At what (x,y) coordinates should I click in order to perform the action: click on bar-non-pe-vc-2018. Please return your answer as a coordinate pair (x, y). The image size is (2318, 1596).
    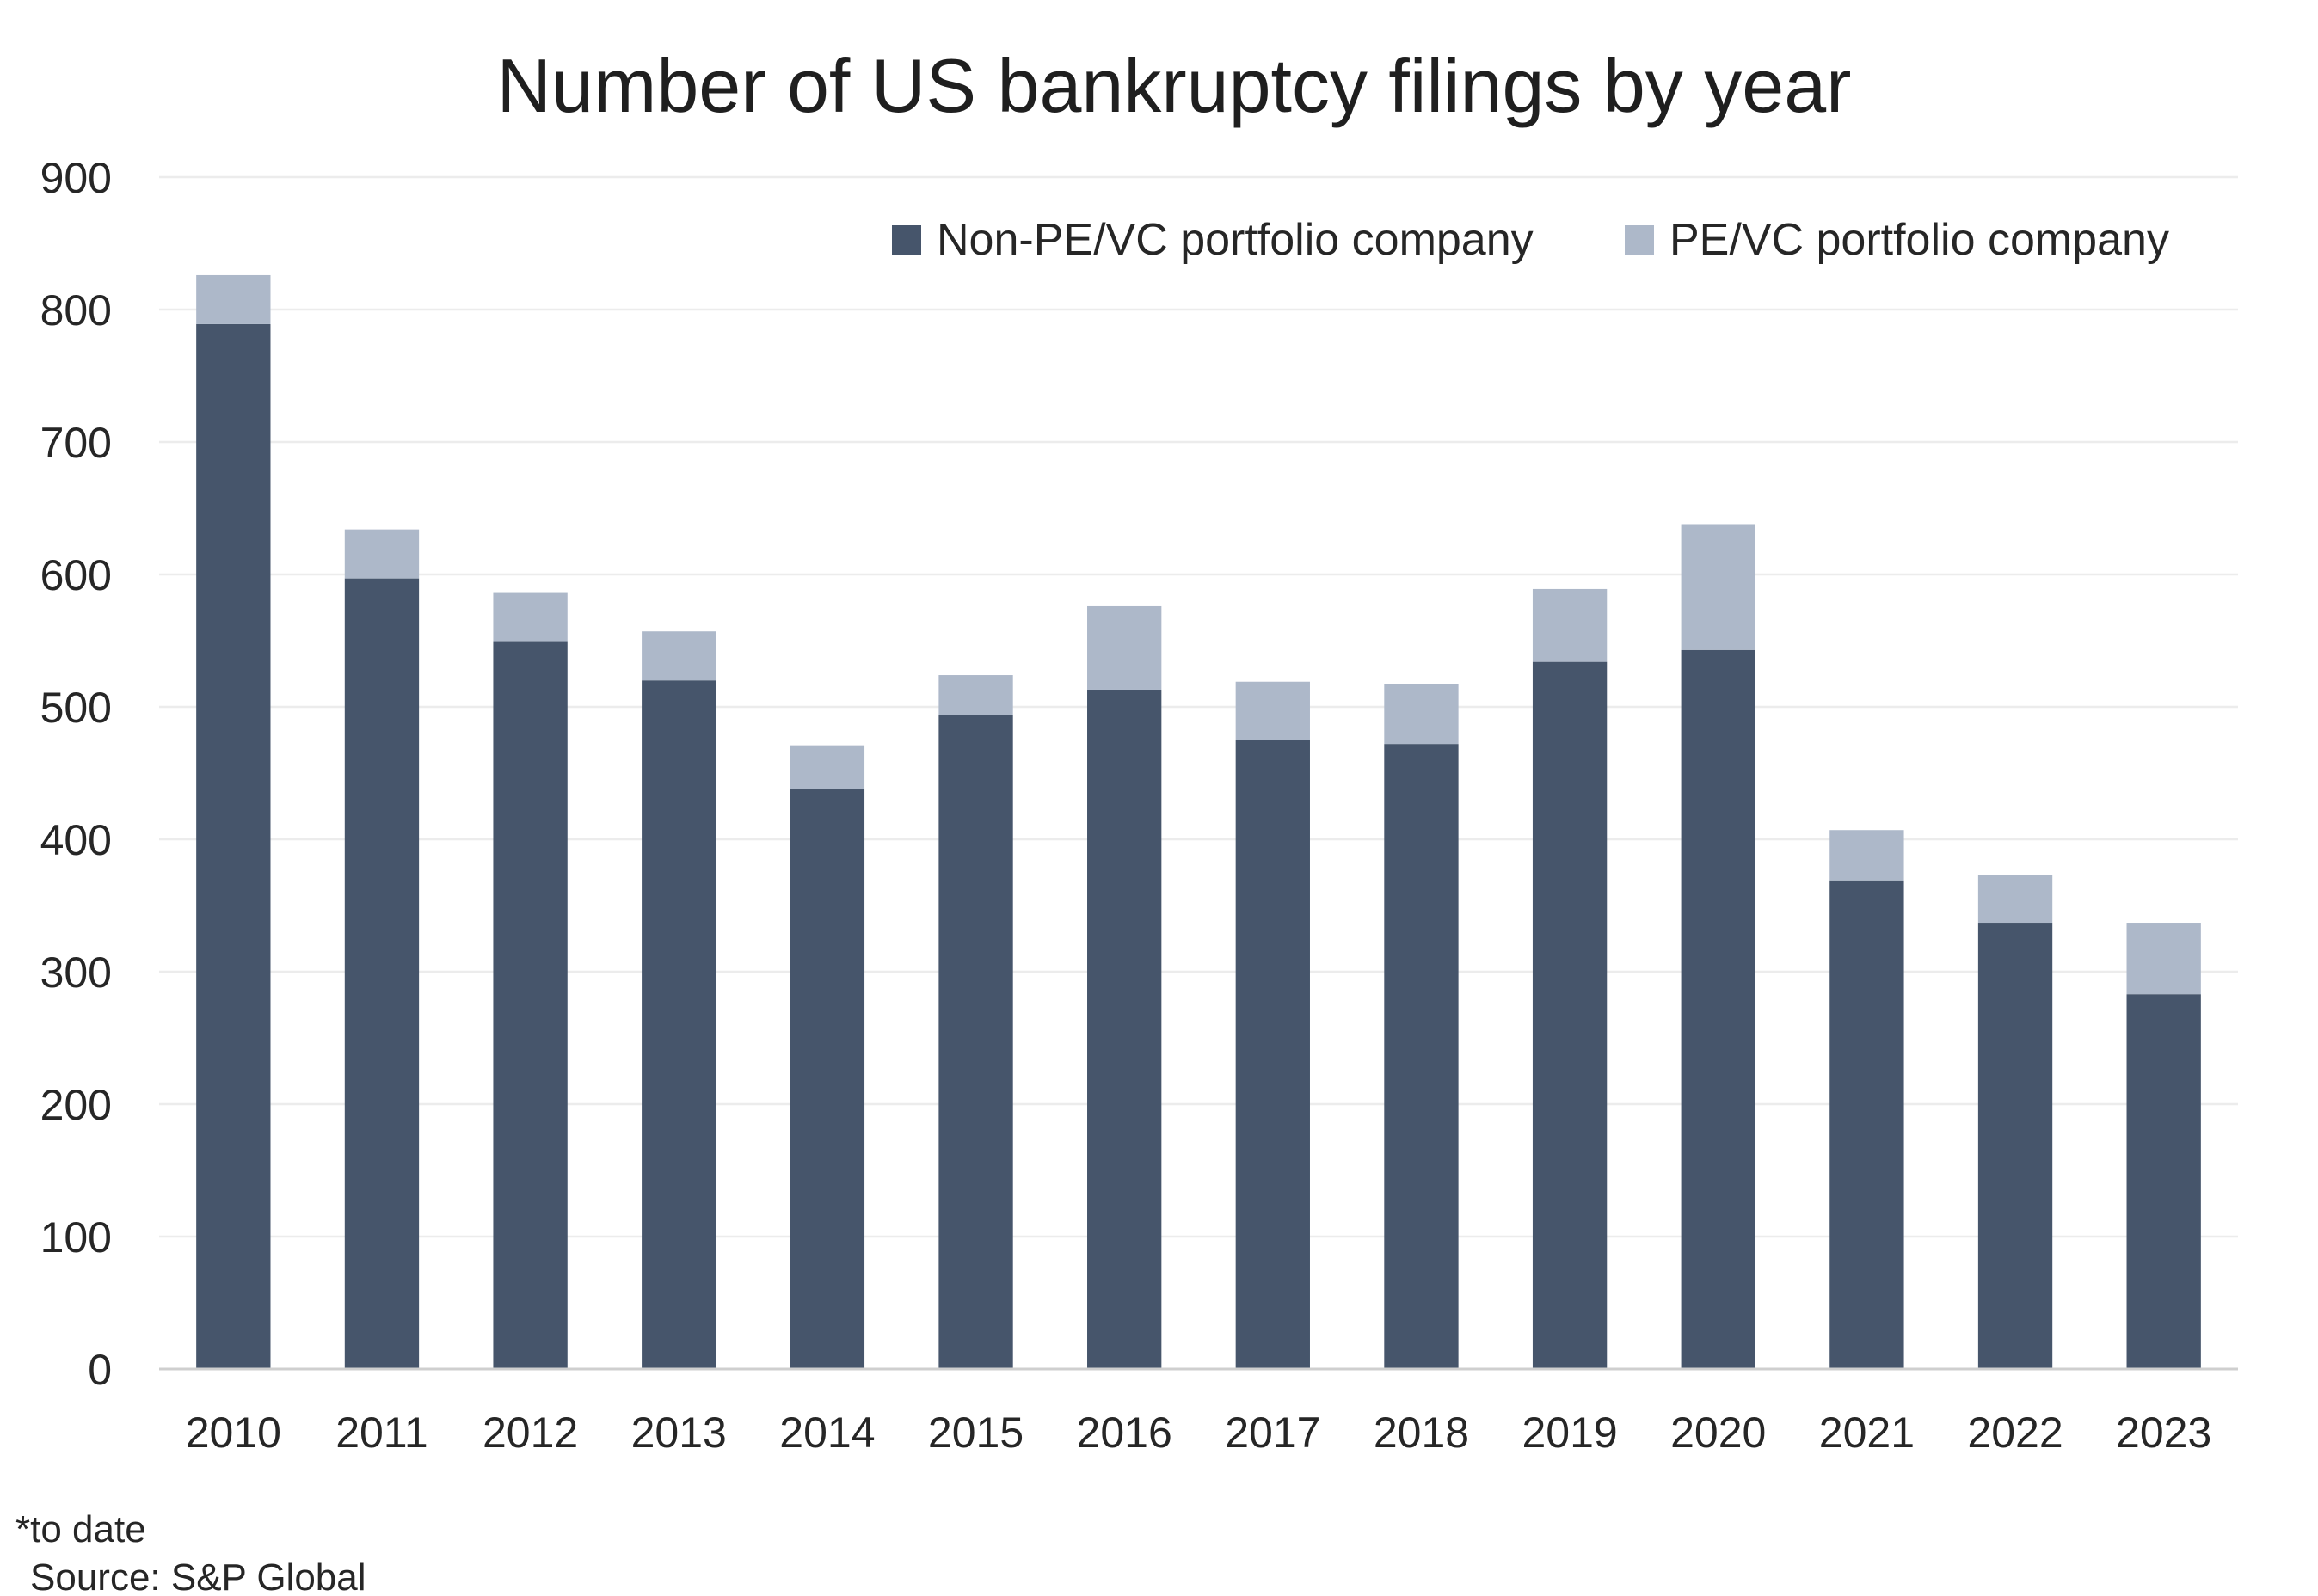
    Looking at the image, I should click on (1422, 1056).